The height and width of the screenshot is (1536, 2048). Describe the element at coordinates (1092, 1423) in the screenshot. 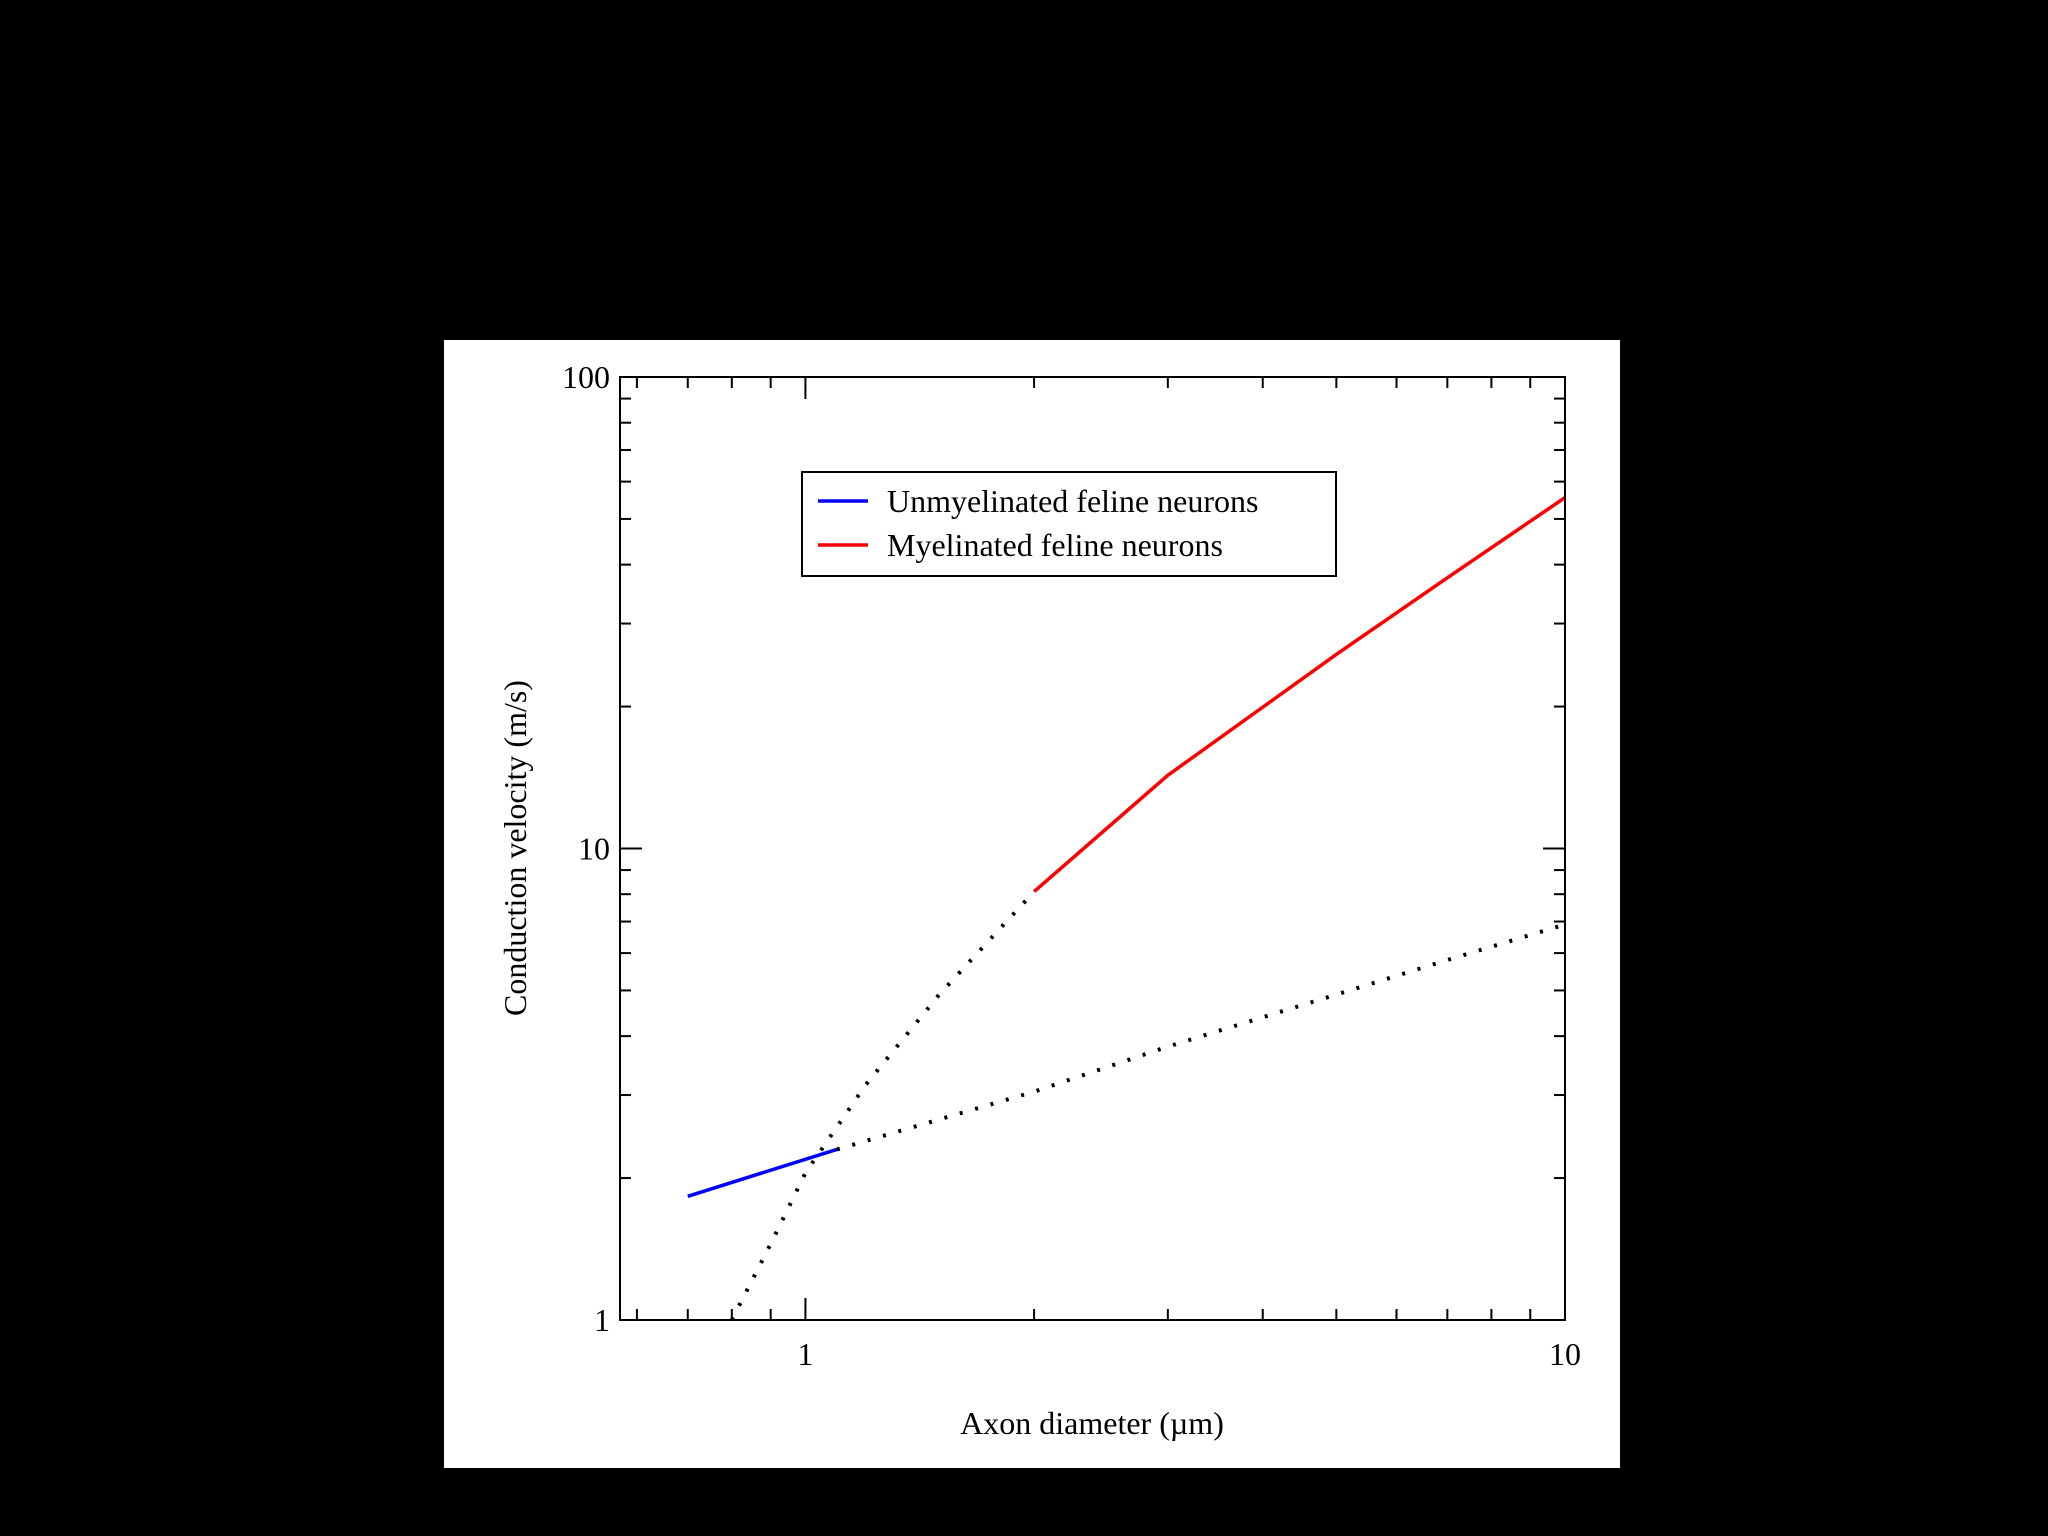

I see `x-axis-label: Axon diameter (µm)` at that location.